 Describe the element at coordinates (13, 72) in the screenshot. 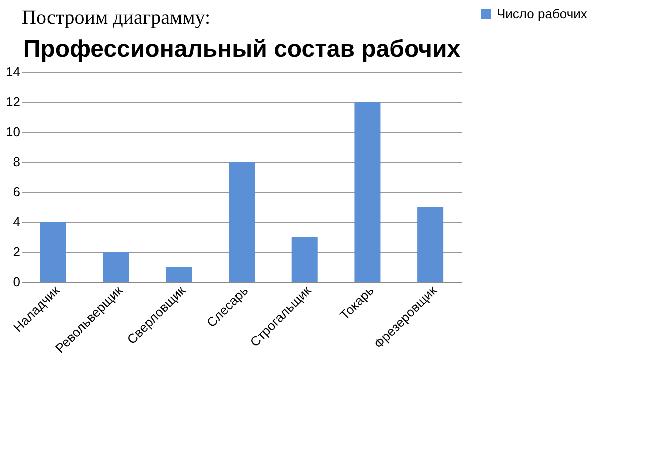

I see `y-tick-label: 14` at that location.